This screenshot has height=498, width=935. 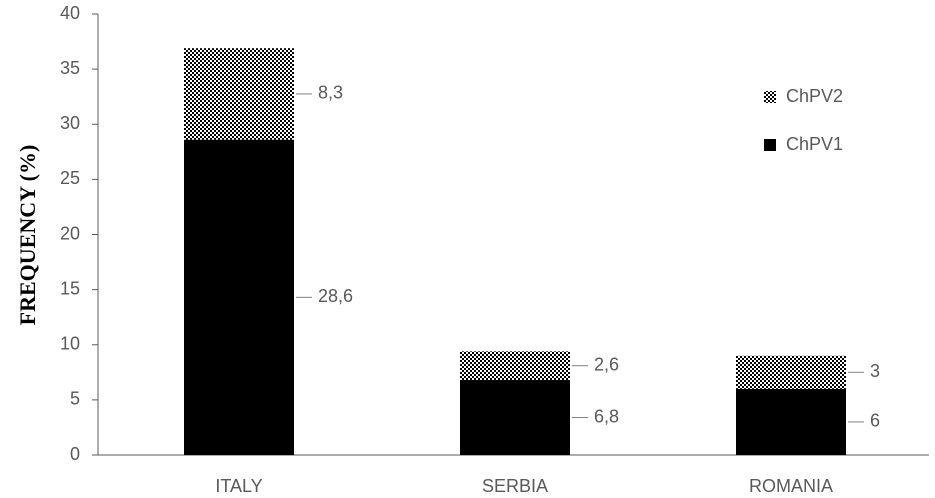 I want to click on y-tick-label: 40, so click(x=70, y=13).